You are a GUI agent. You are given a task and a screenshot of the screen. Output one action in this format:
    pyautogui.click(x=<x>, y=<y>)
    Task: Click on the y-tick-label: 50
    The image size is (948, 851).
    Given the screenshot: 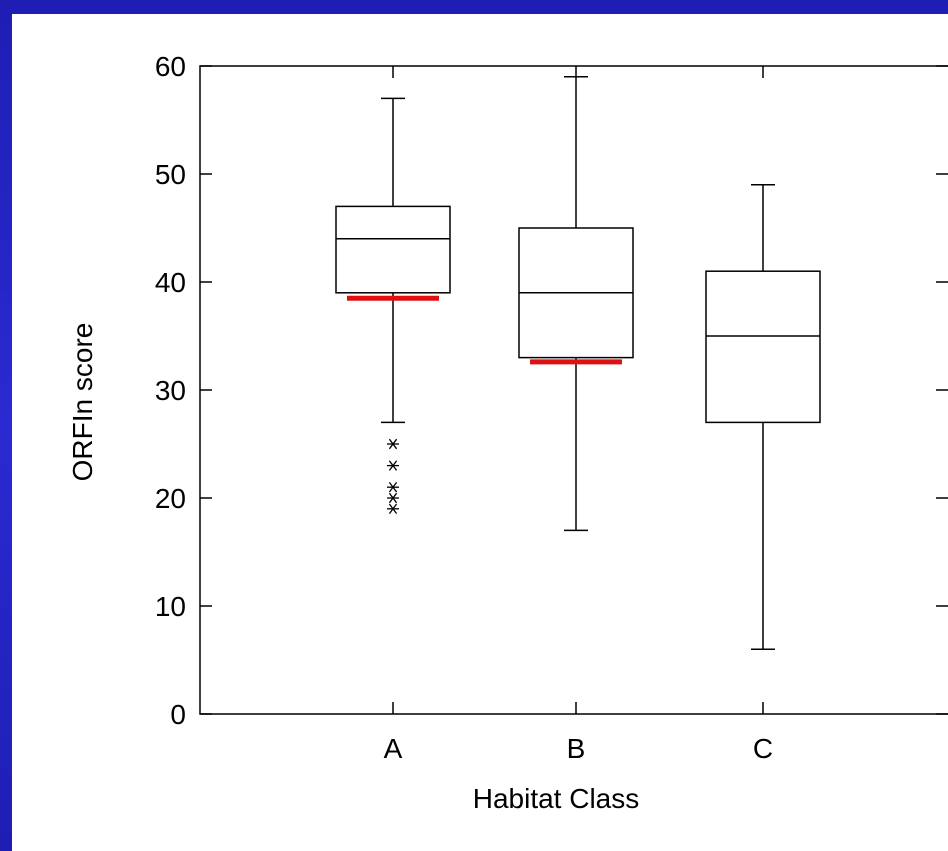 What is the action you would take?
    pyautogui.click(x=170, y=174)
    